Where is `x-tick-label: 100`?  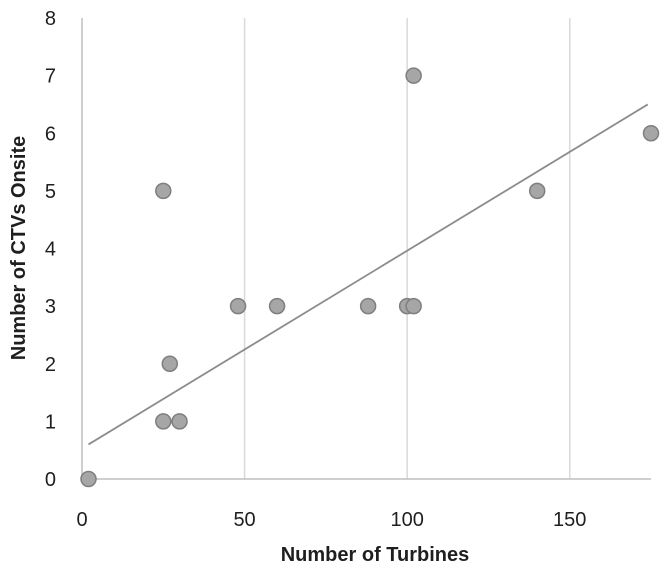 x-tick-label: 100 is located at coordinates (406, 520).